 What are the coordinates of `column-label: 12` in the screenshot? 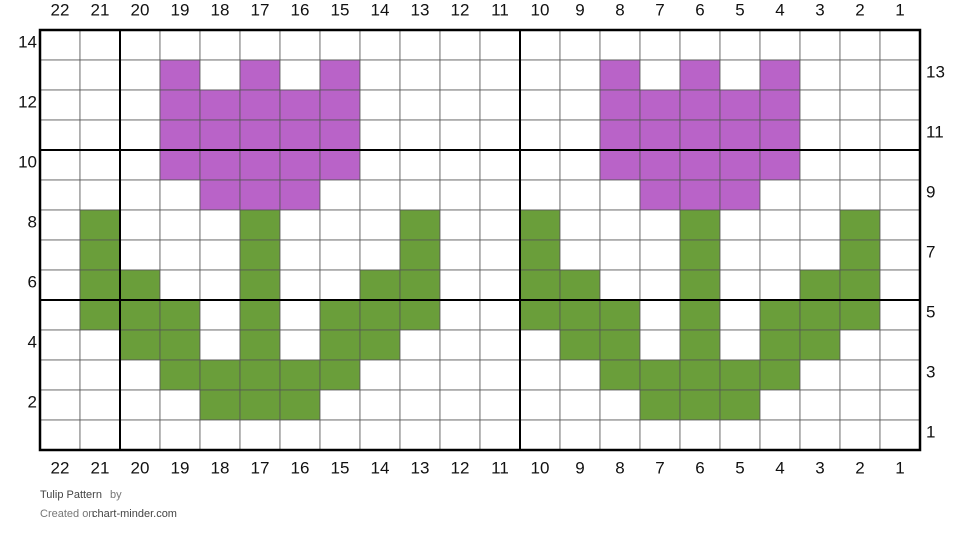 It's located at (460, 467).